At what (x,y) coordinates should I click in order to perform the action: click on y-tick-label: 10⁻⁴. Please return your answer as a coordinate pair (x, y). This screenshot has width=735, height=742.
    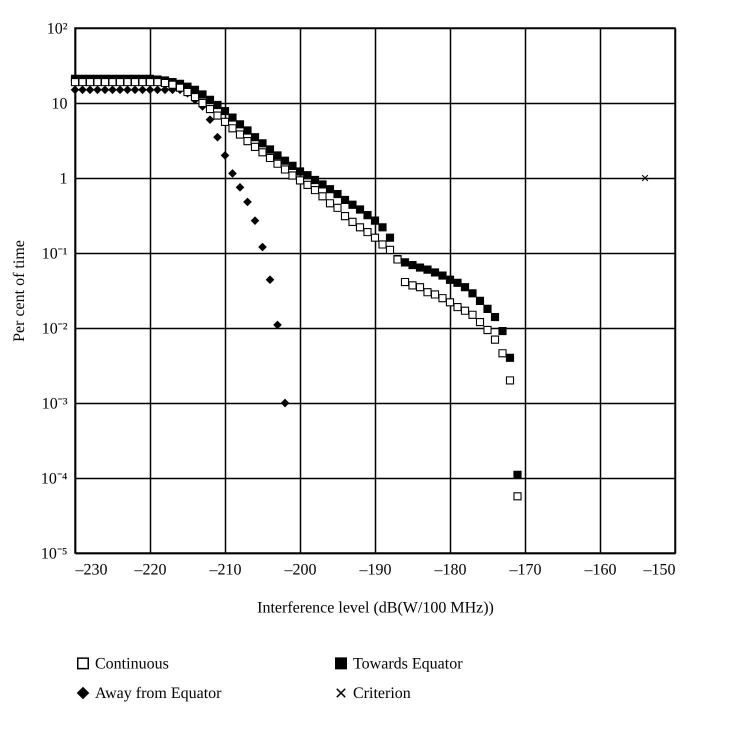
    Looking at the image, I should click on (54, 479).